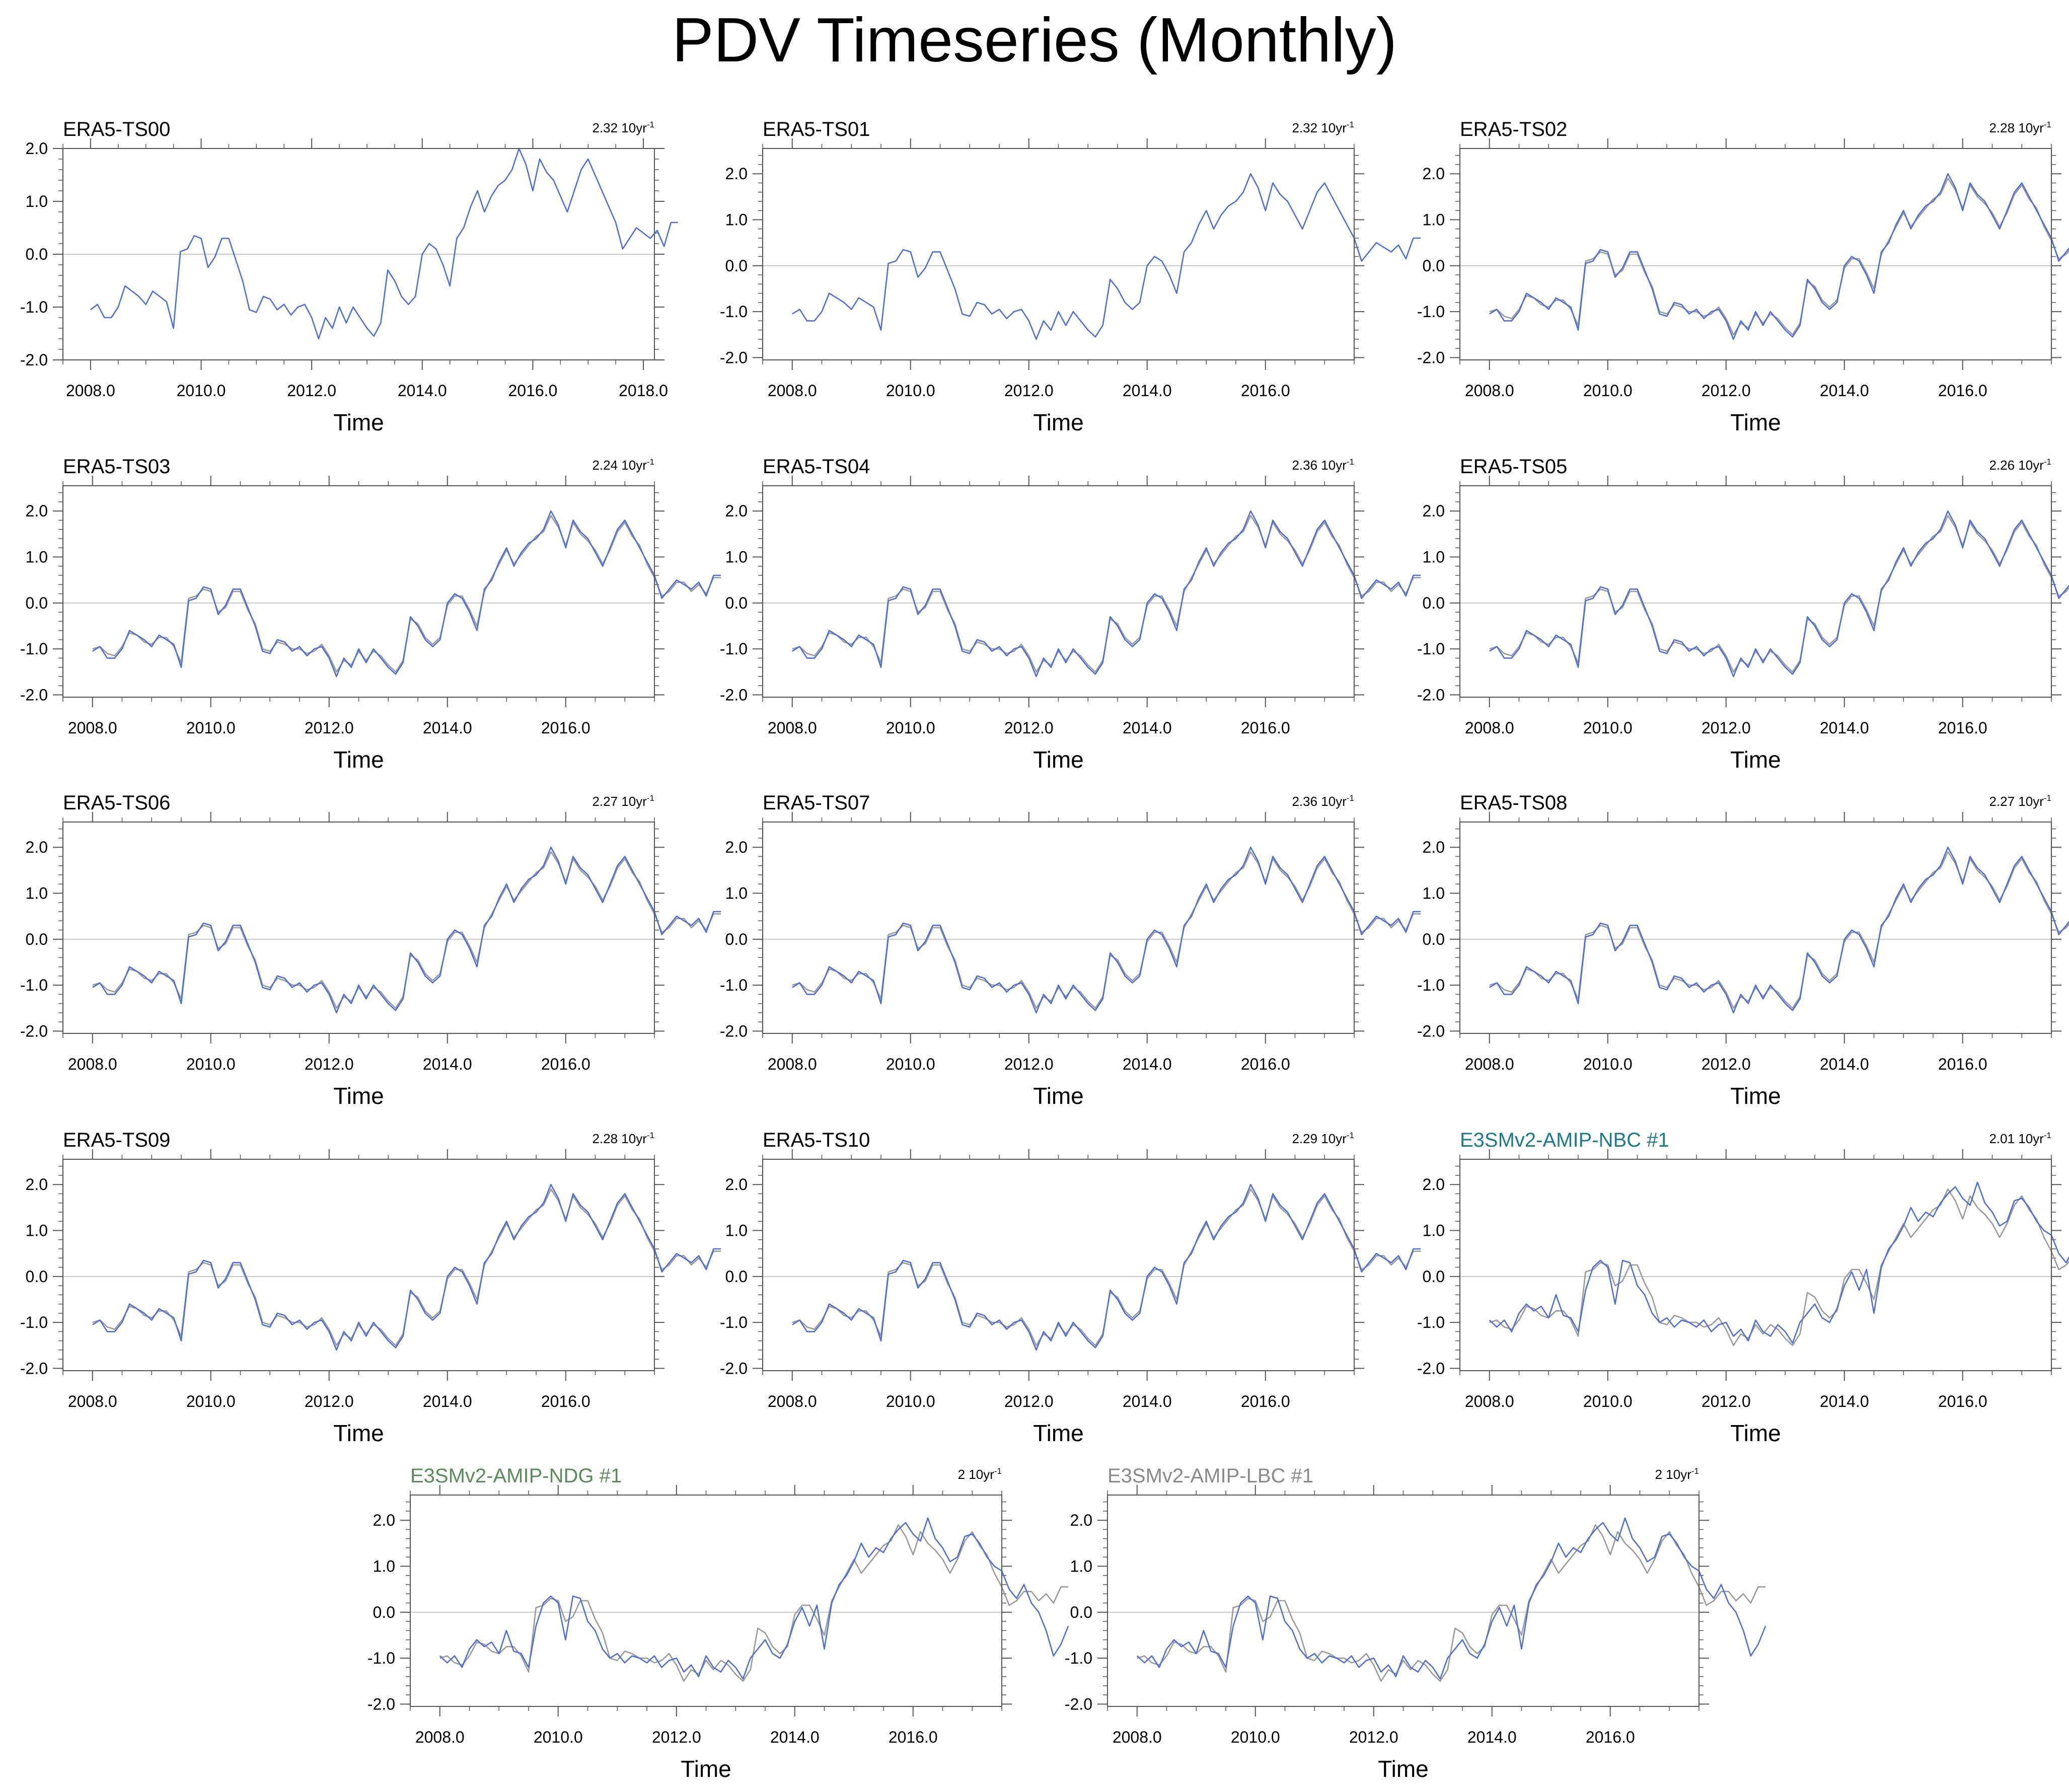  What do you see at coordinates (976, 1474) in the screenshot?
I see `trend-value: 2 10yr` at bounding box center [976, 1474].